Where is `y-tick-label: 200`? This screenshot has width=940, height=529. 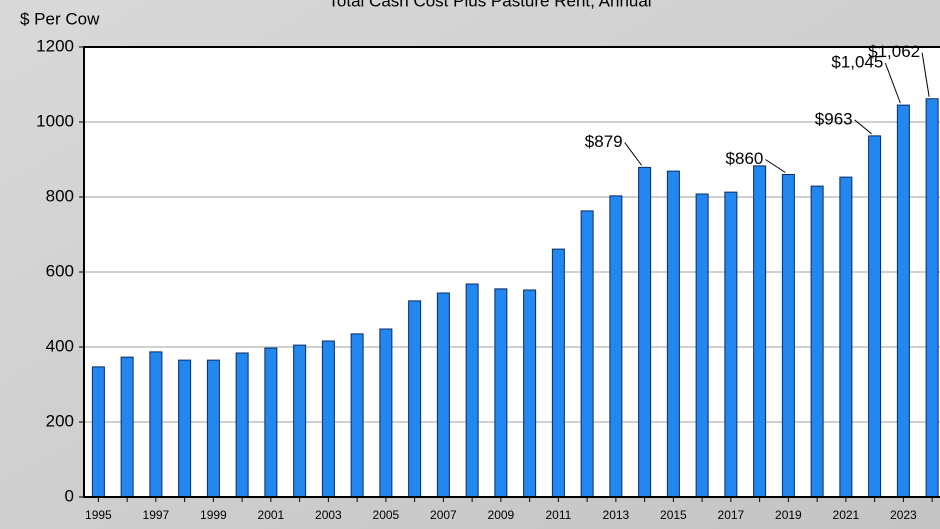
y-tick-label: 200 is located at coordinates (60, 420).